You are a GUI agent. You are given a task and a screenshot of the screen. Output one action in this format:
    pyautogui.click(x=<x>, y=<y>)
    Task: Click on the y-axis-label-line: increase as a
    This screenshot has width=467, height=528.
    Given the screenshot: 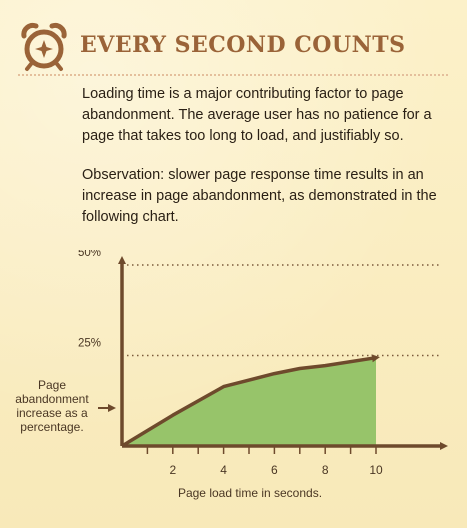 What is the action you would take?
    pyautogui.click(x=52, y=413)
    